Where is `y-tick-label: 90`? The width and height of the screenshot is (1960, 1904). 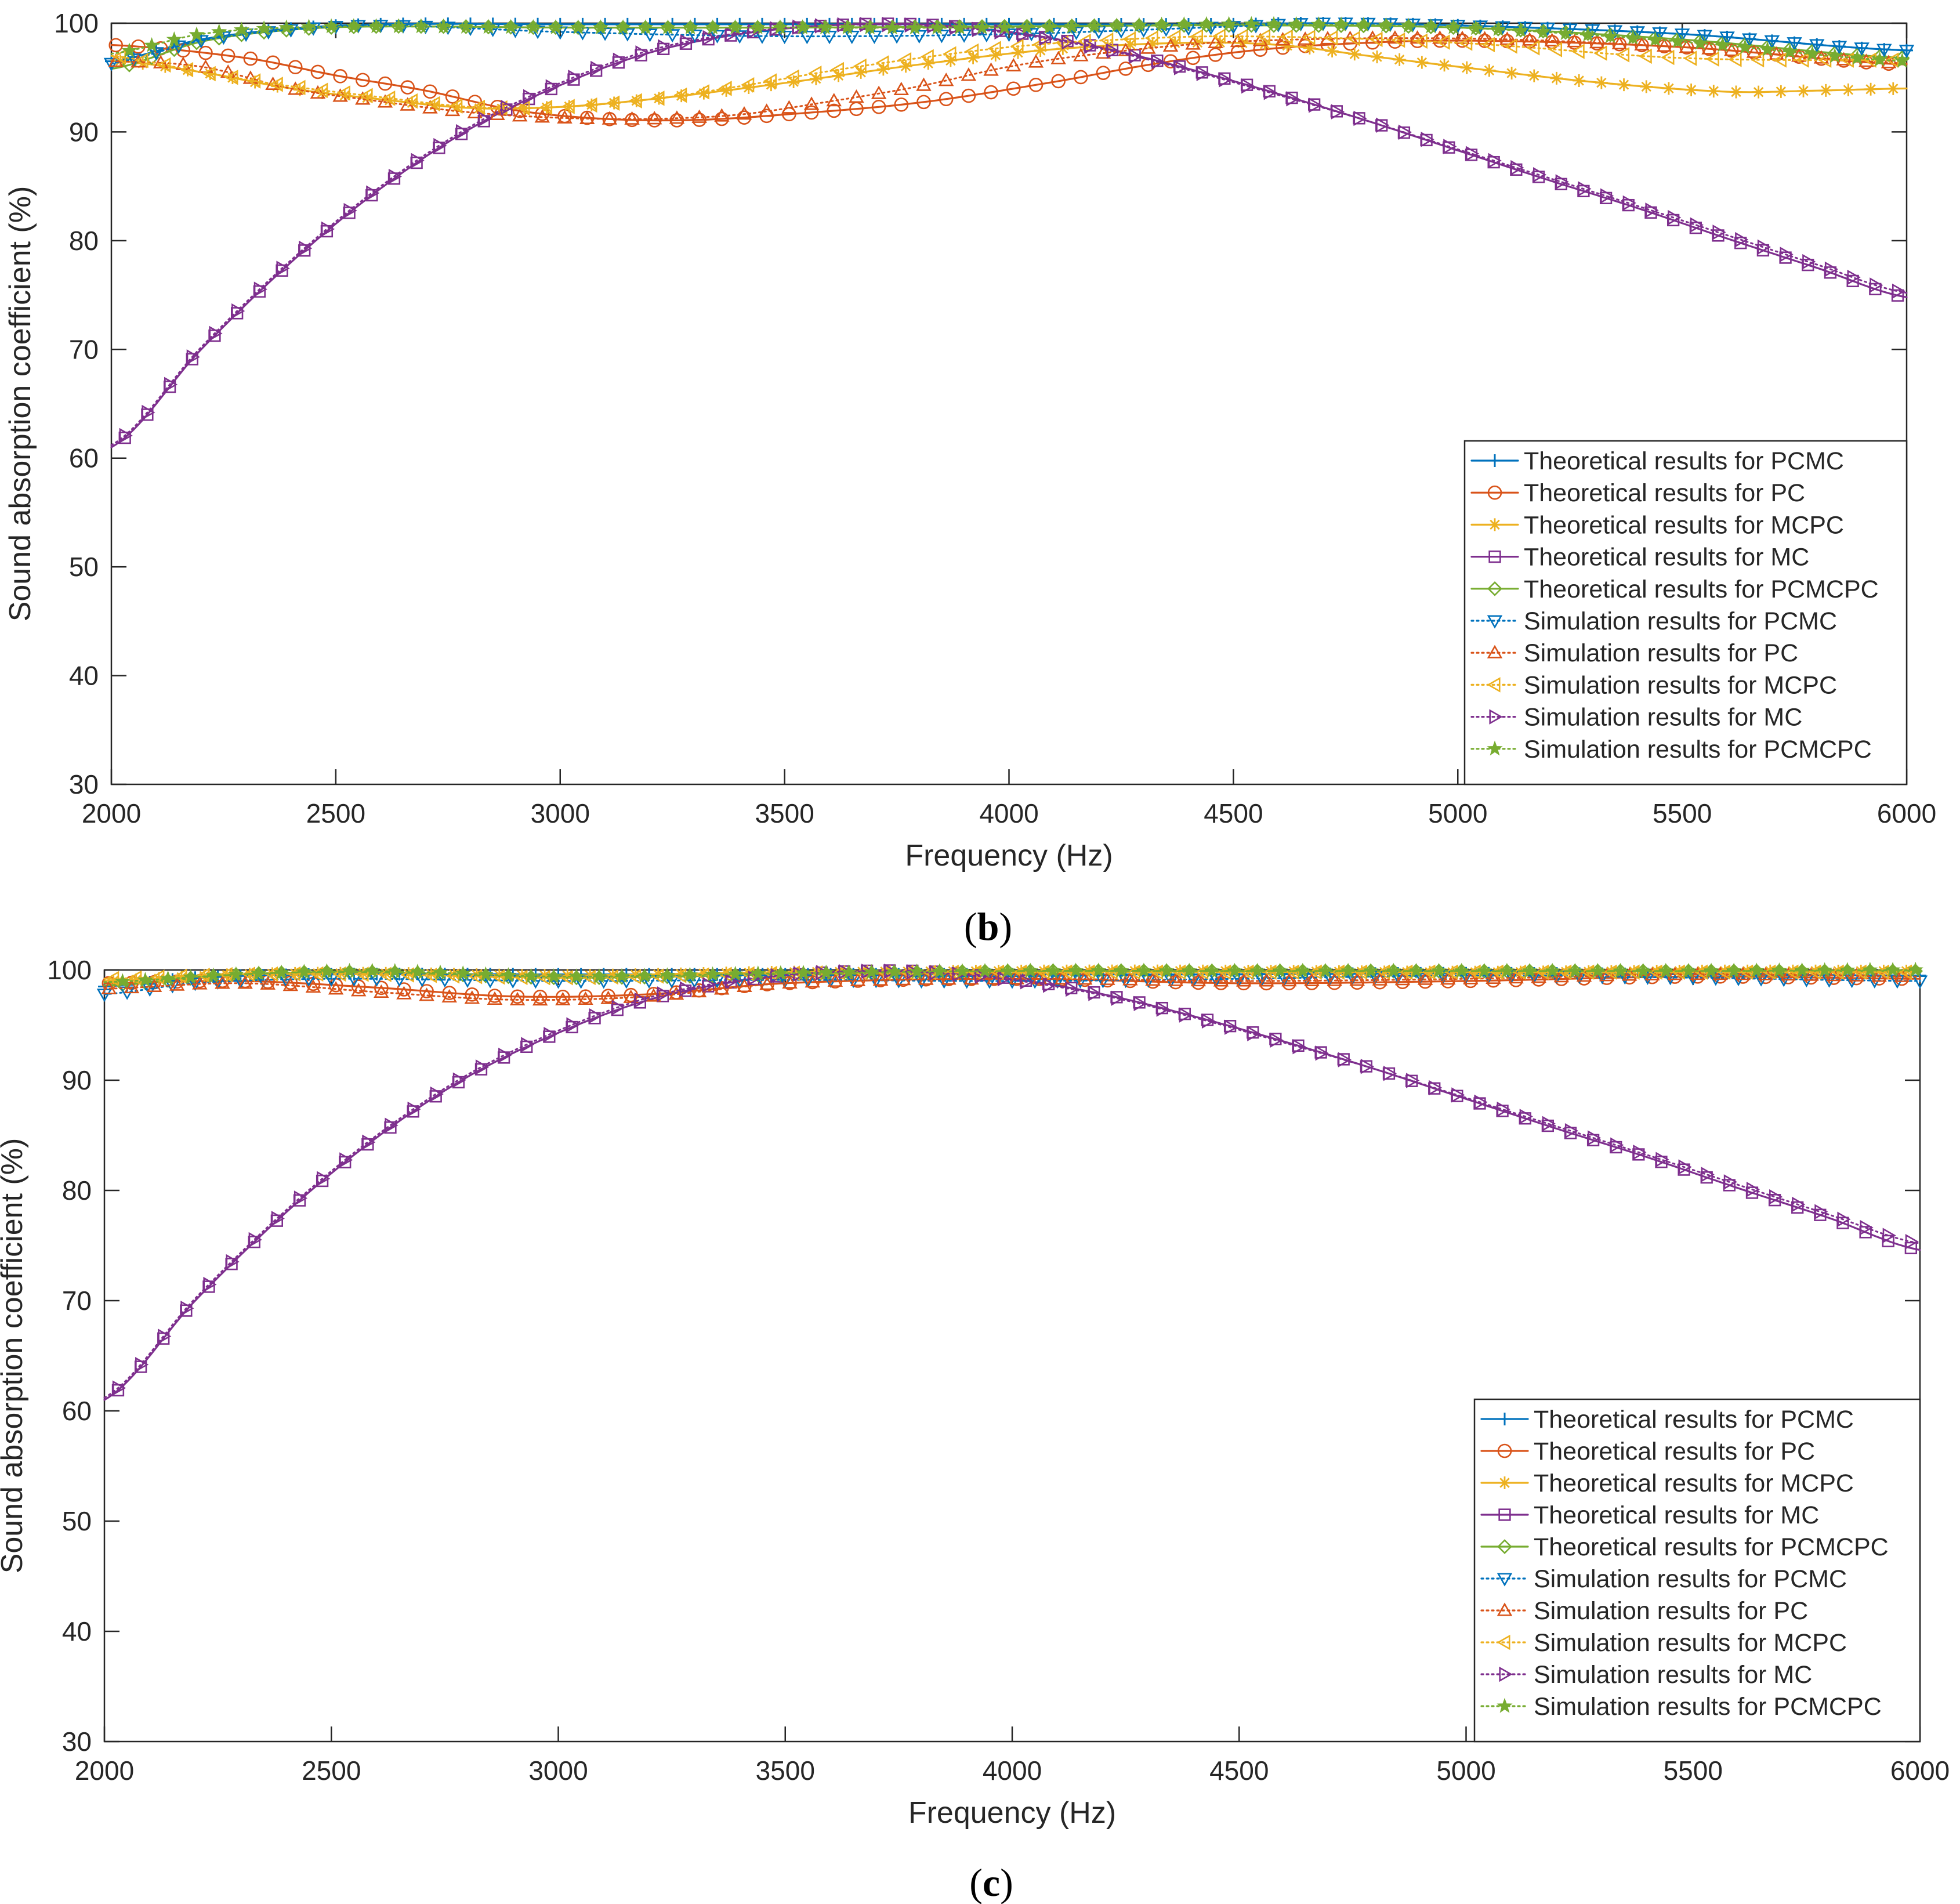
y-tick-label: 90 is located at coordinates (77, 1080).